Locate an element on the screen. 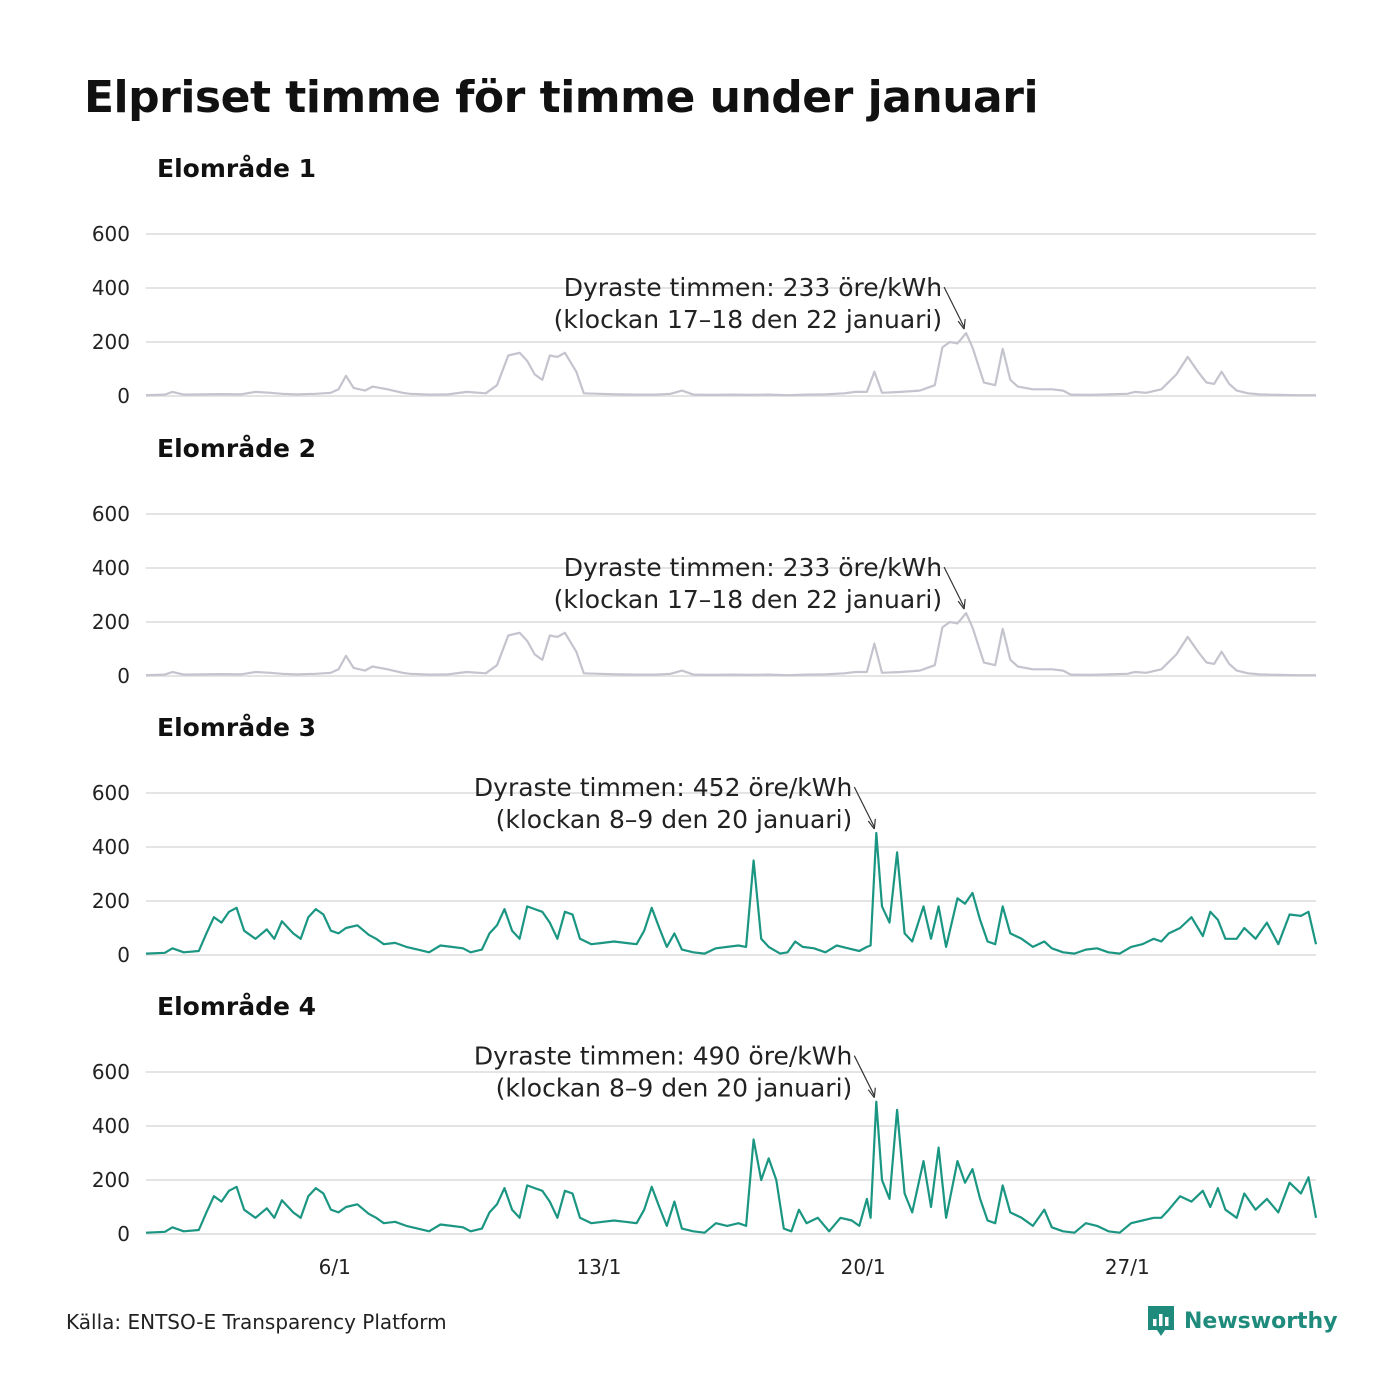 The width and height of the screenshot is (1400, 1400). panel-title-3: Elområde 3 is located at coordinates (236, 727).